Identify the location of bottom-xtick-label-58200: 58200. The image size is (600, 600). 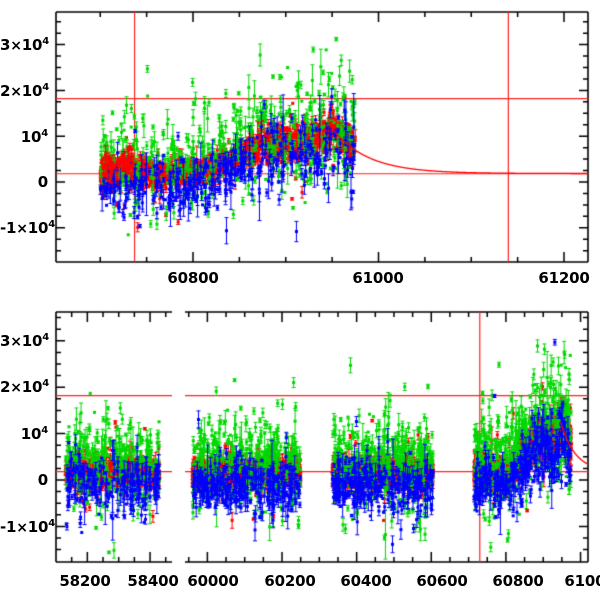
(85, 581).